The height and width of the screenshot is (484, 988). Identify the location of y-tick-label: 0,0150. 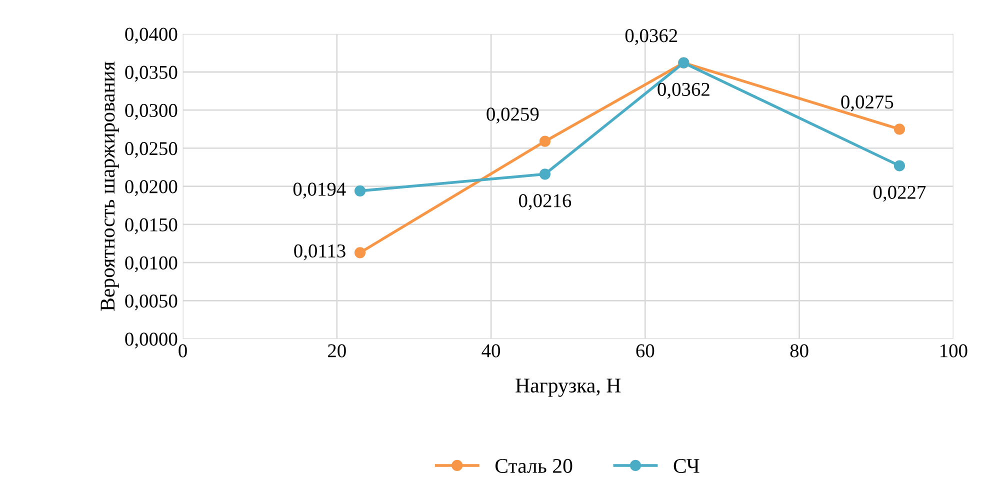
(151, 226).